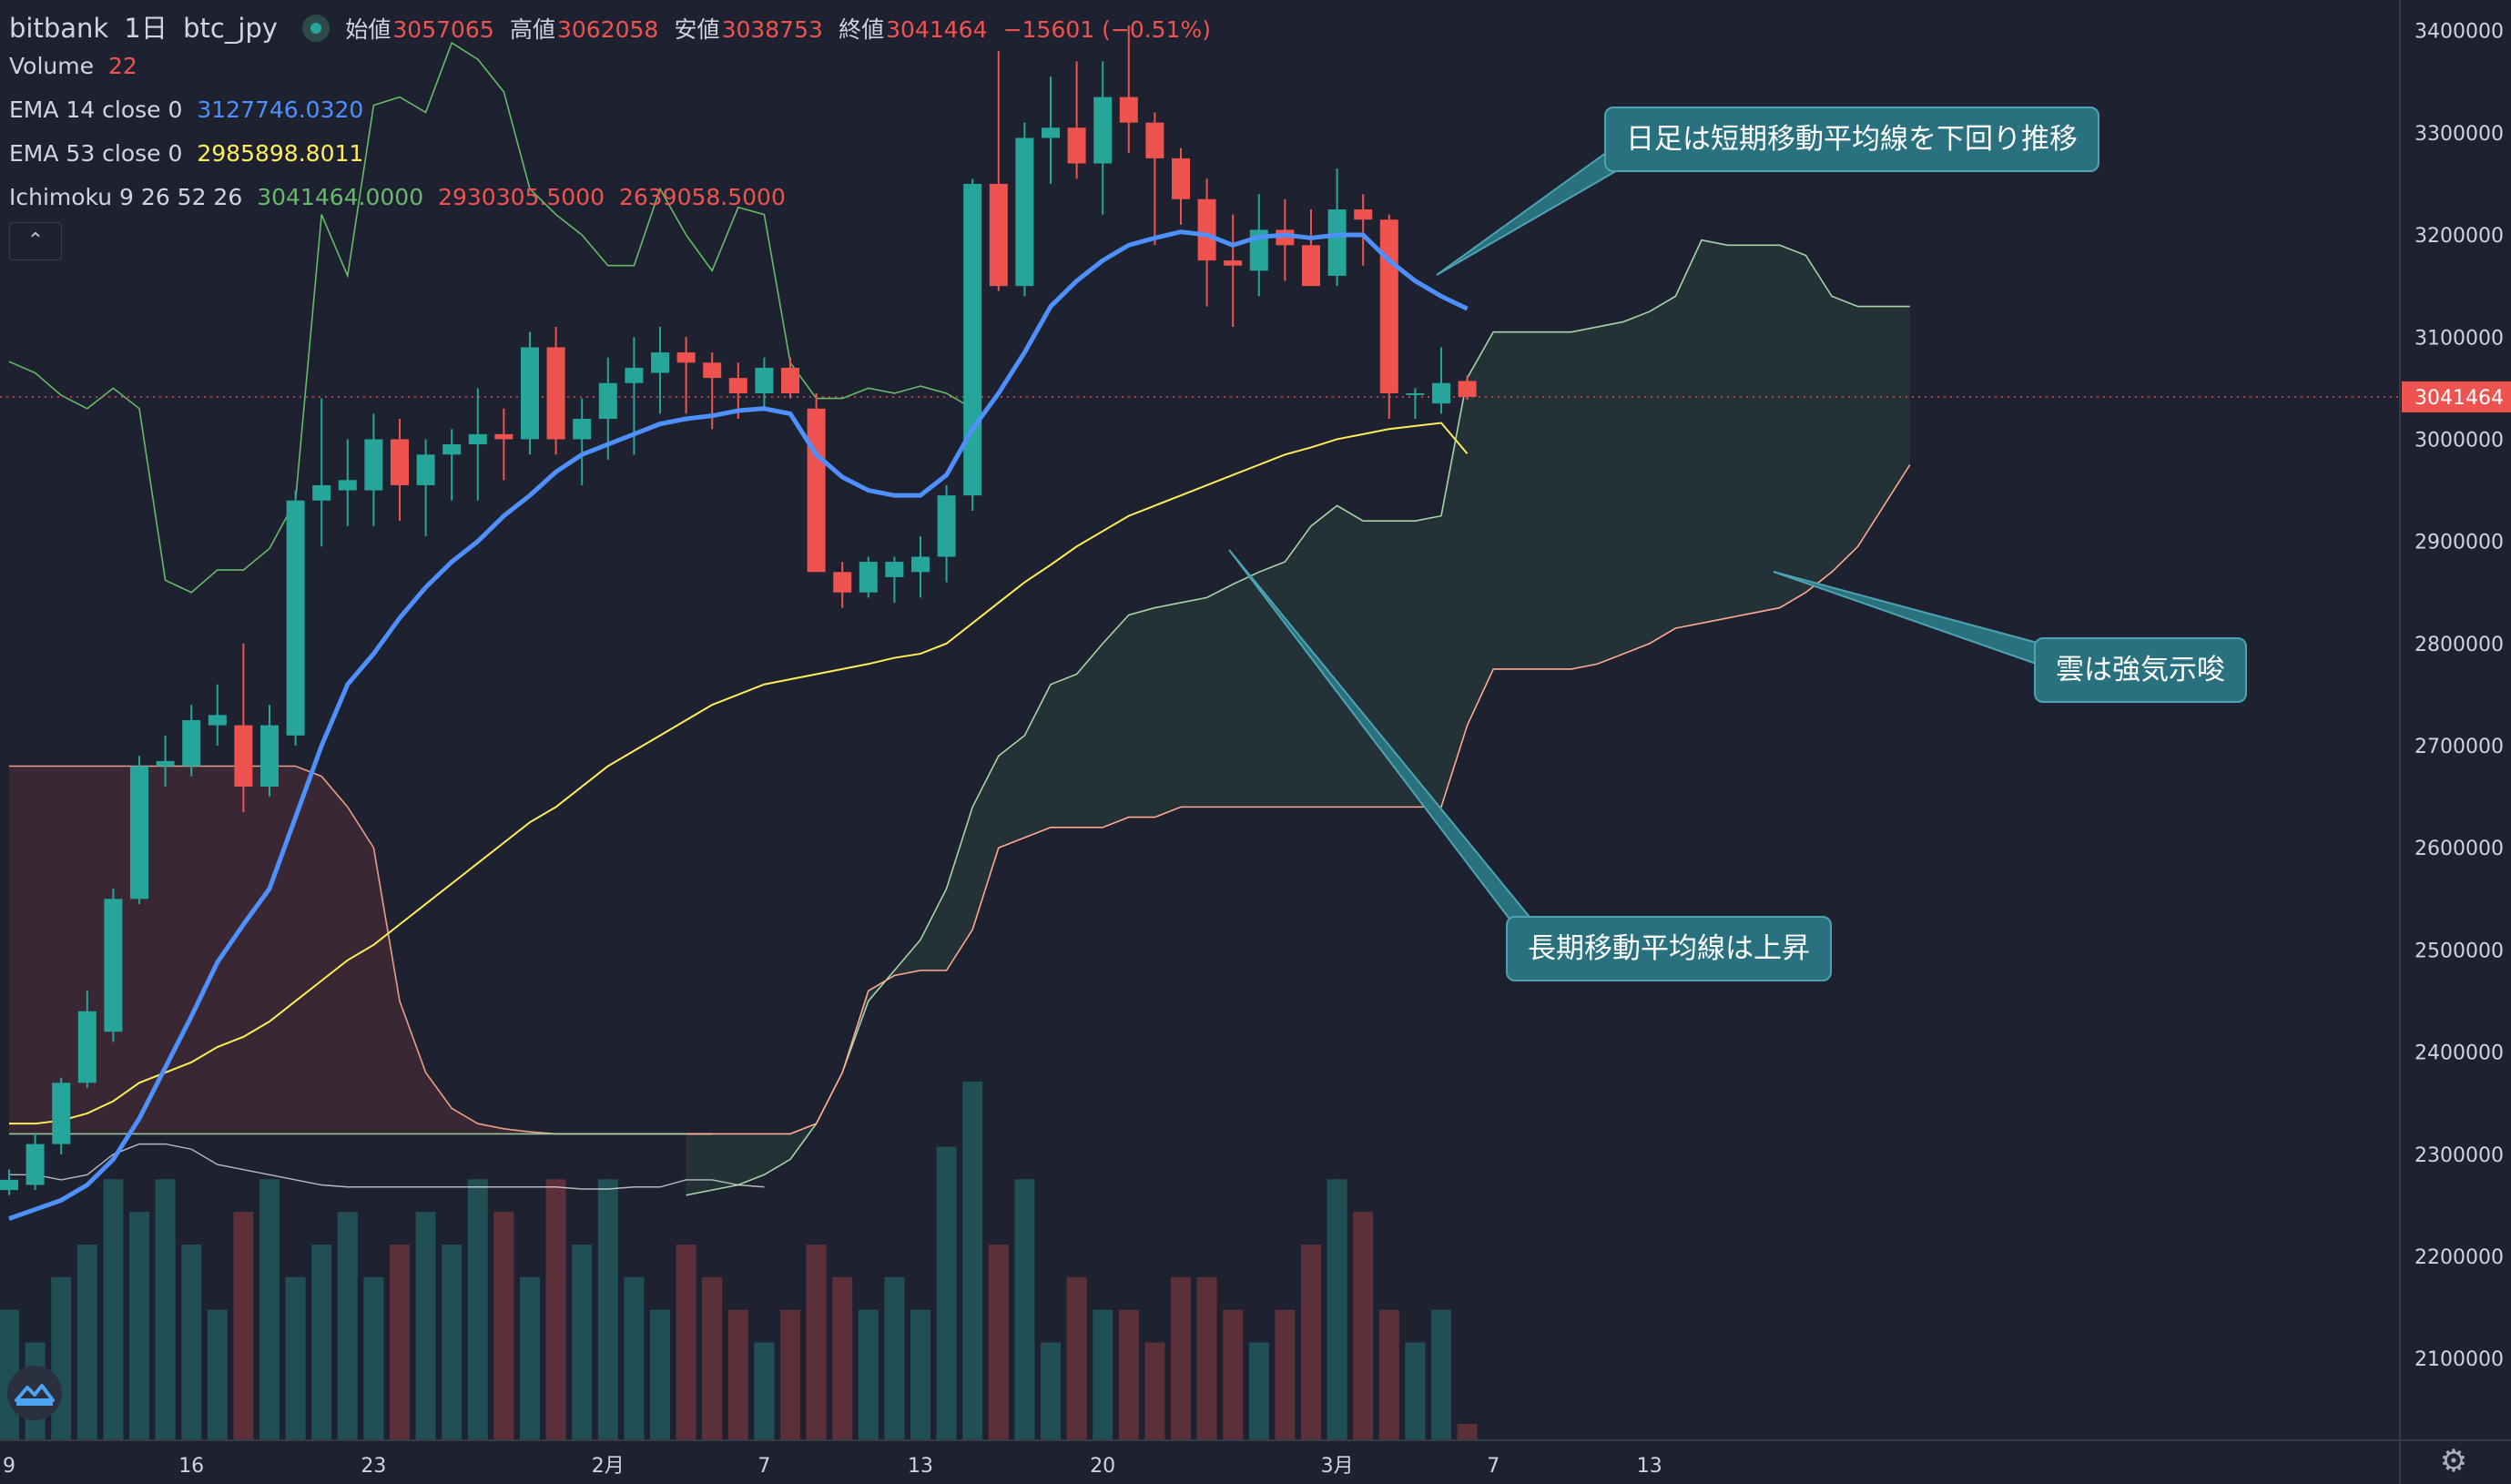  Describe the element at coordinates (697, 29) in the screenshot. I see `low-label: 安値` at that location.